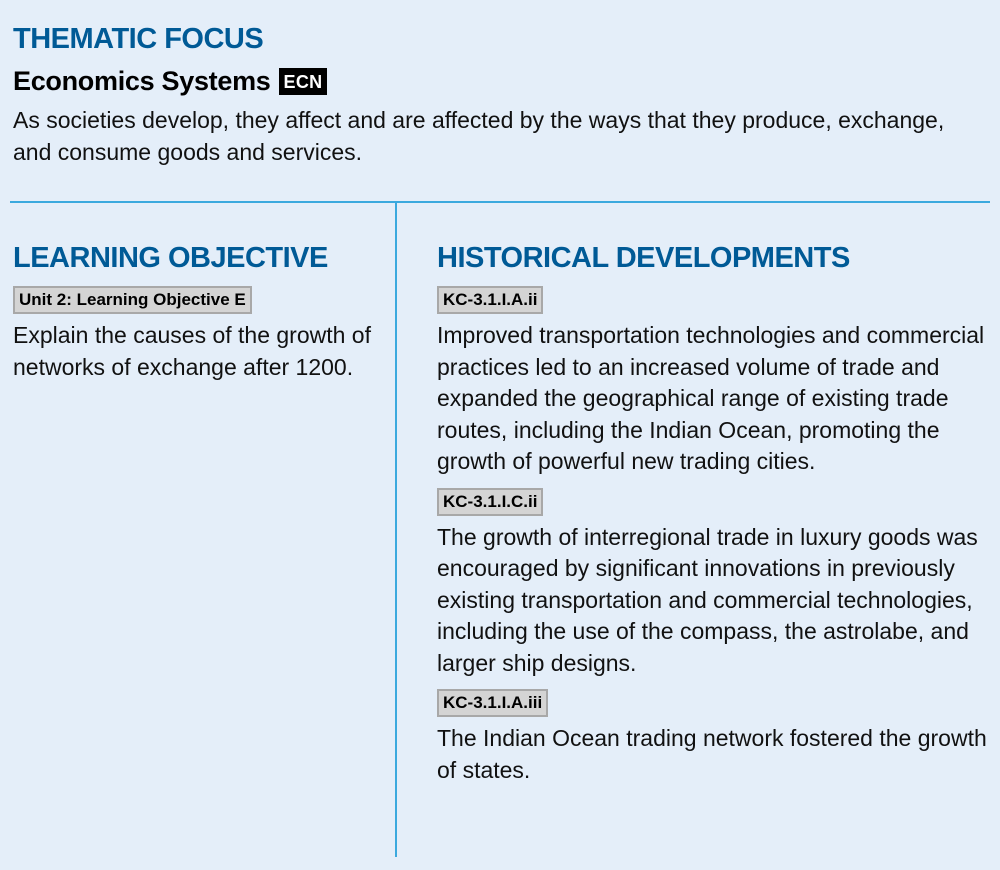 This screenshot has height=870, width=1000. I want to click on key-concept-tag: KC-3.1.I.A.ii, so click(490, 300).